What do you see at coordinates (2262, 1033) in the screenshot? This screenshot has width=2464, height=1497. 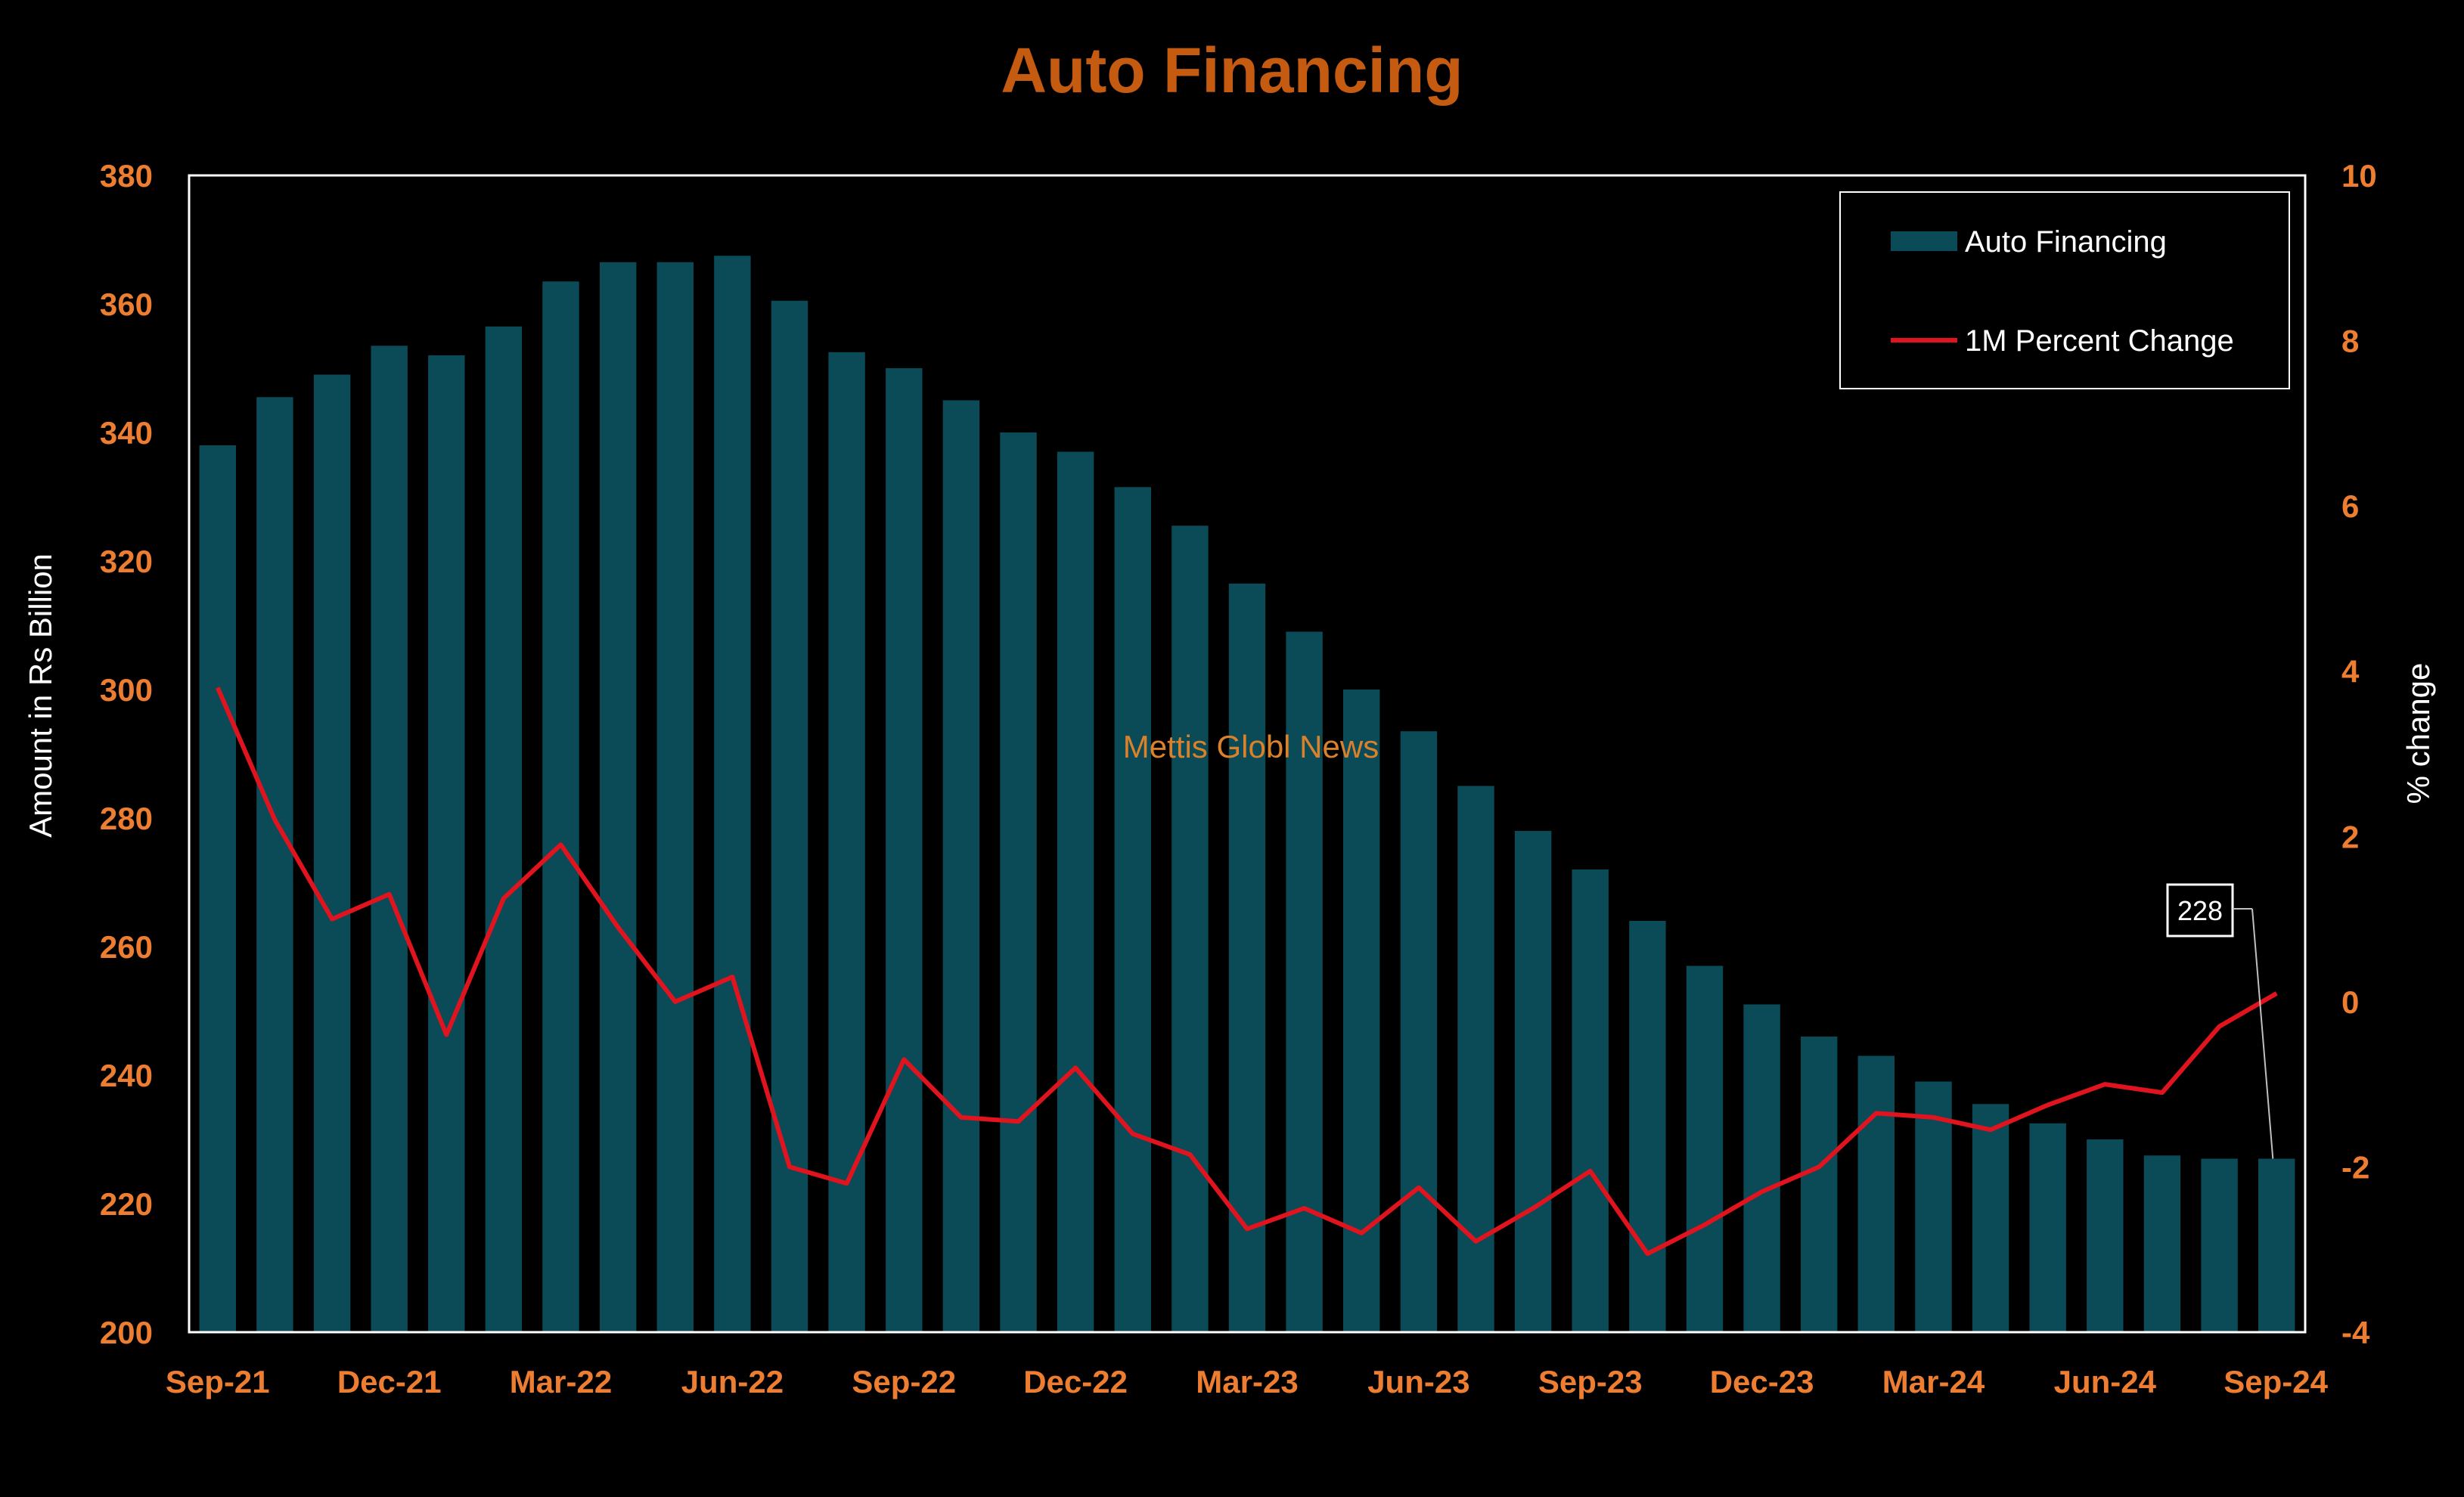 I see `callout-leader-line` at bounding box center [2262, 1033].